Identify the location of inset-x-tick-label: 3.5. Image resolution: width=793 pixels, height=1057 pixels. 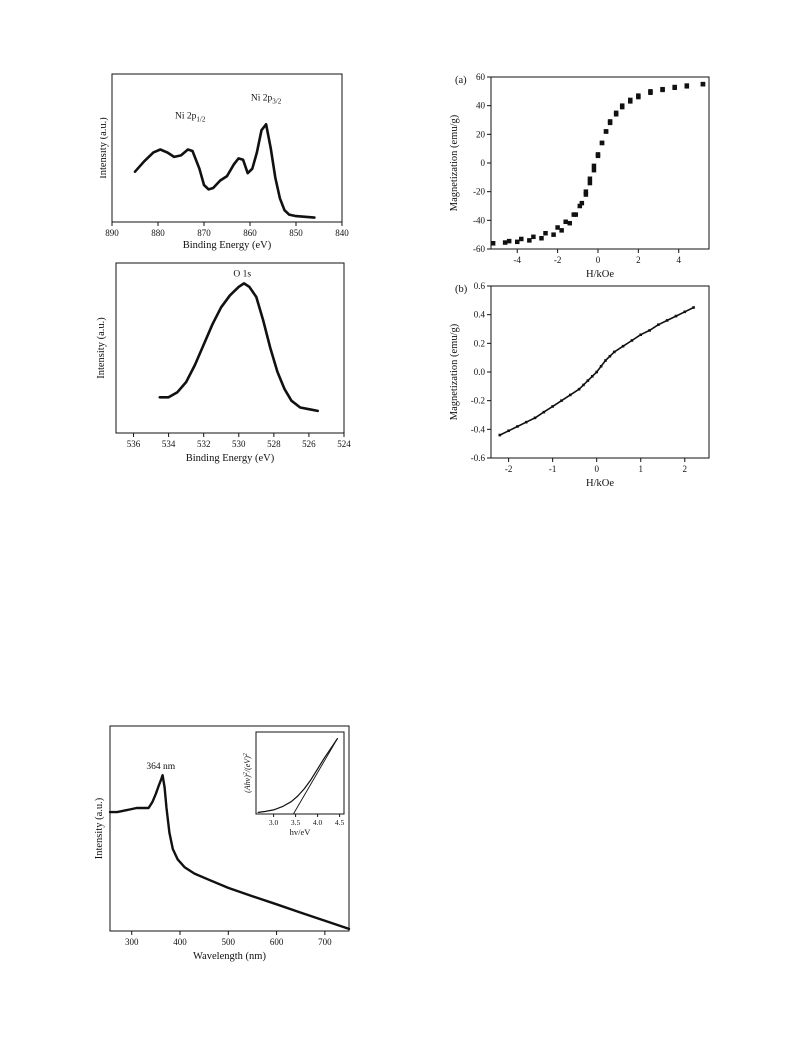
(296, 822).